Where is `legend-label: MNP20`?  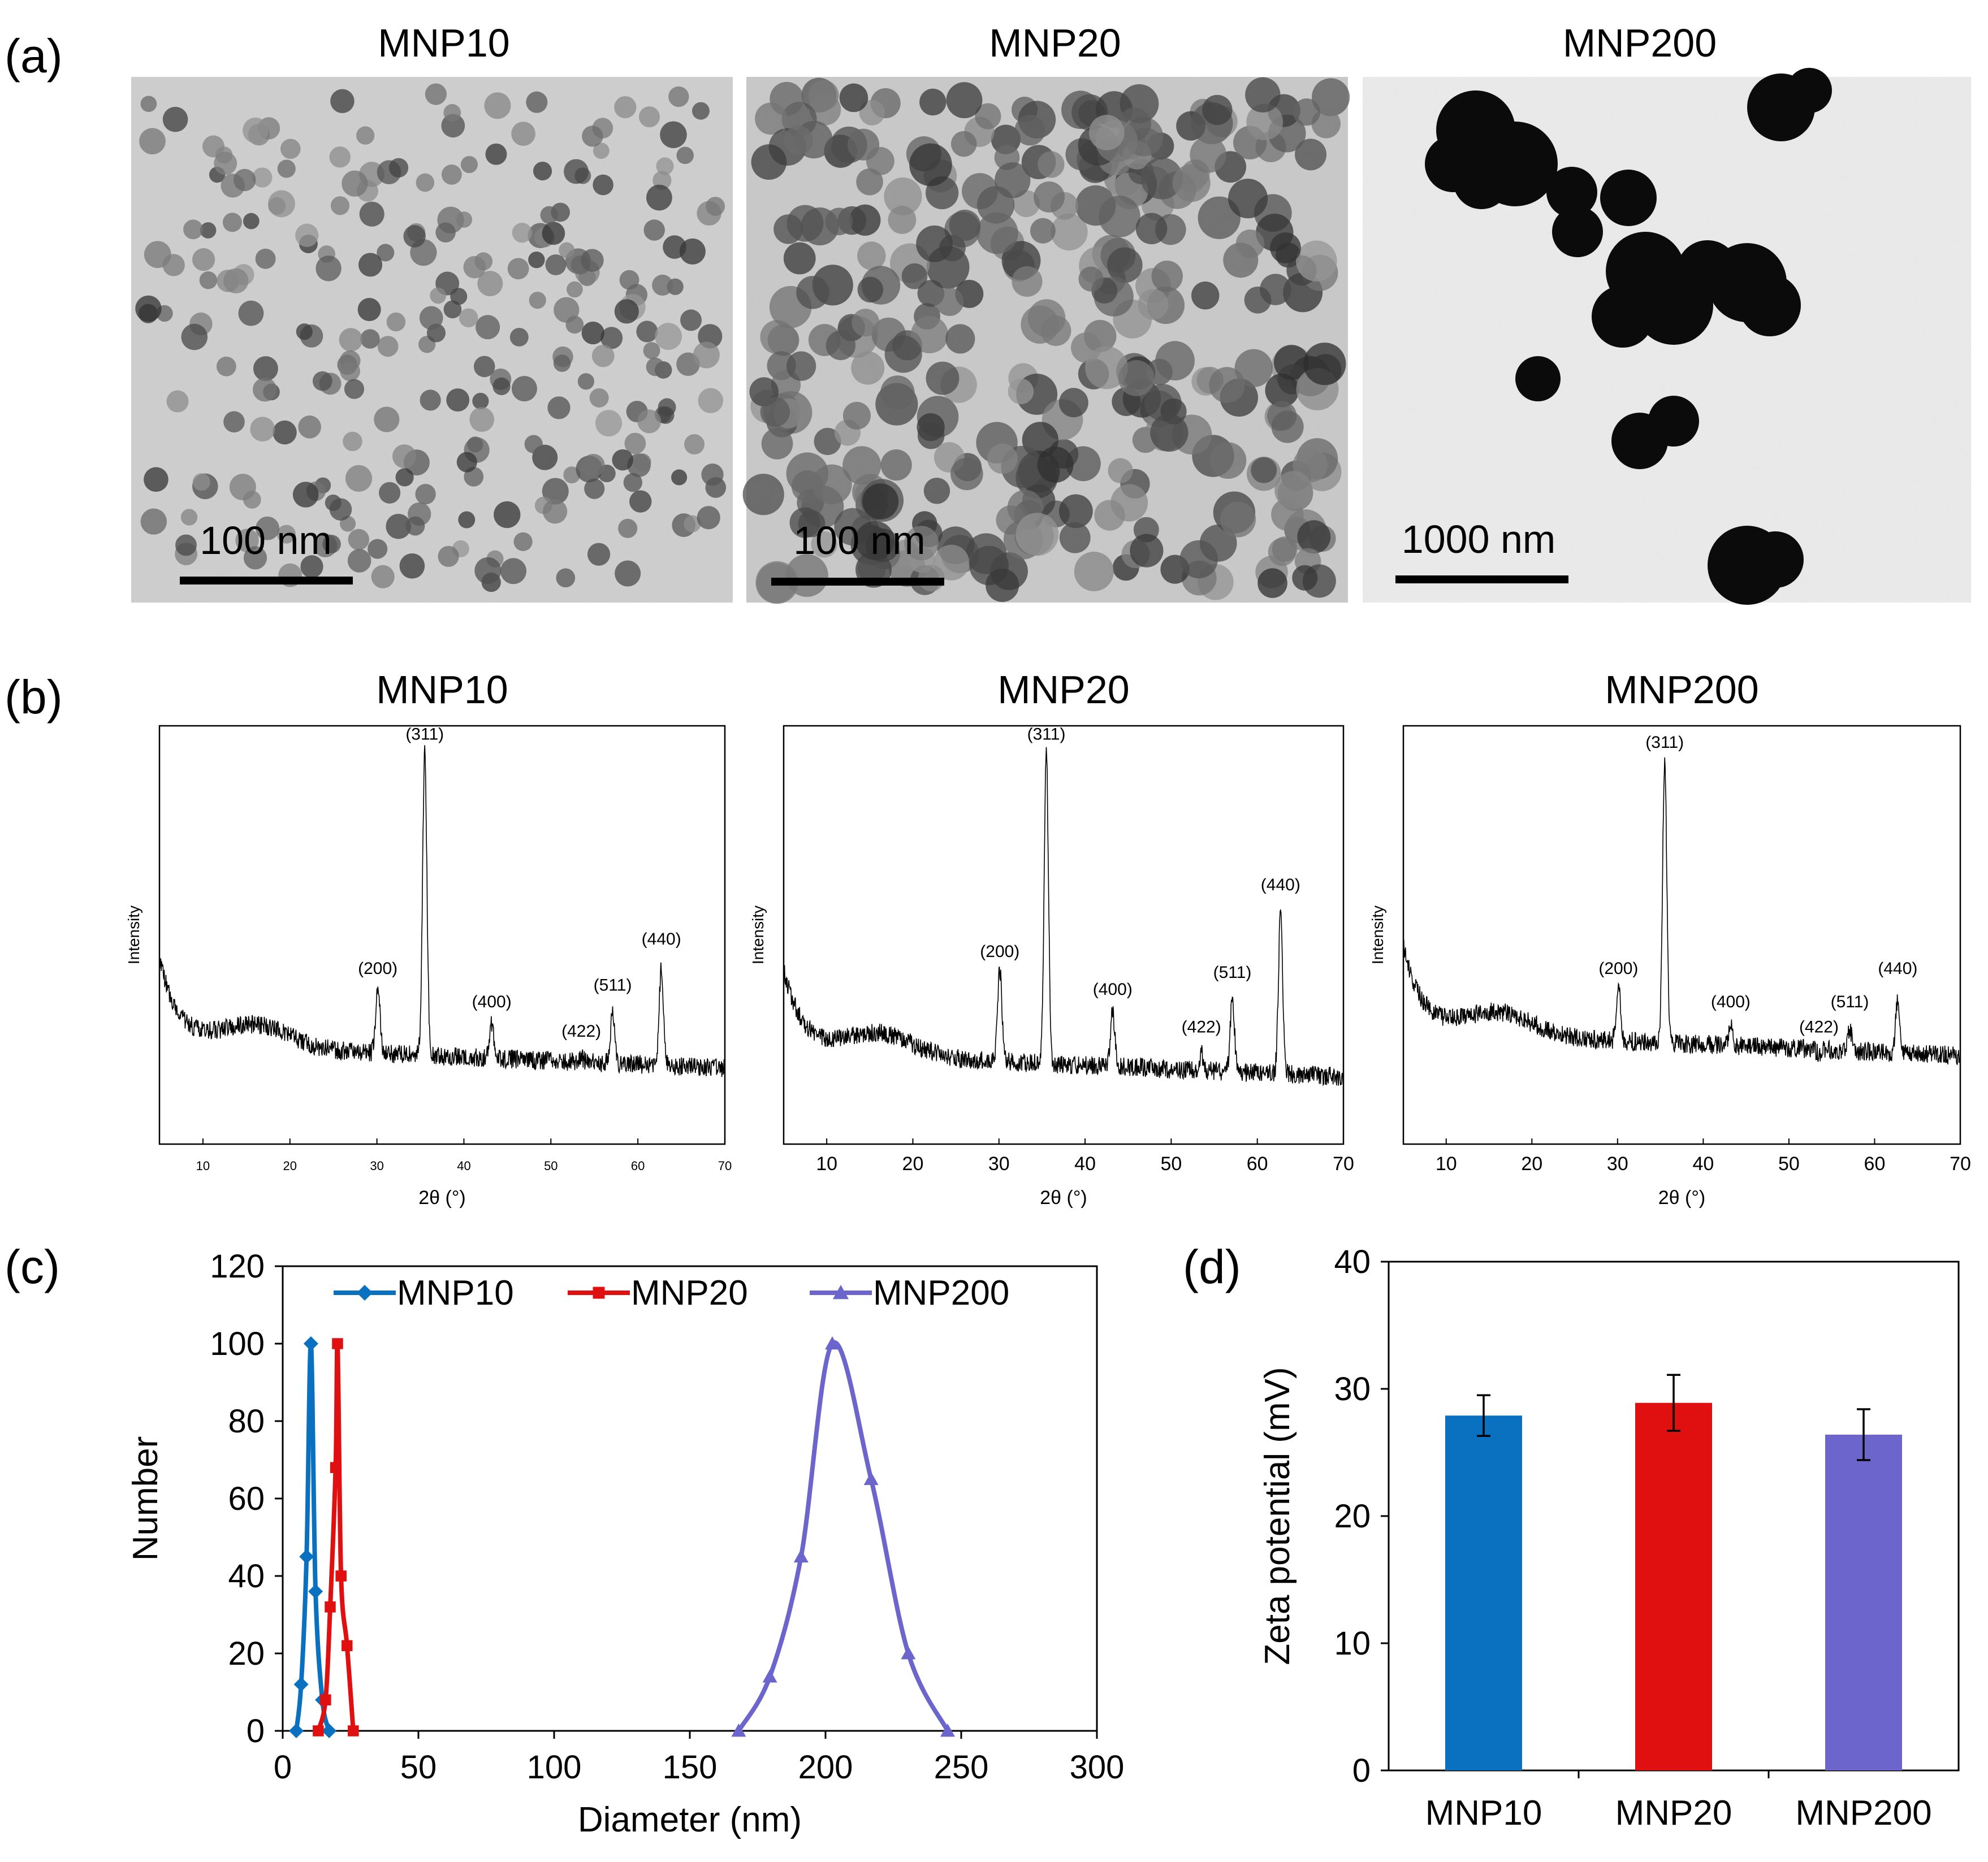
legend-label: MNP20 is located at coordinates (689, 1293).